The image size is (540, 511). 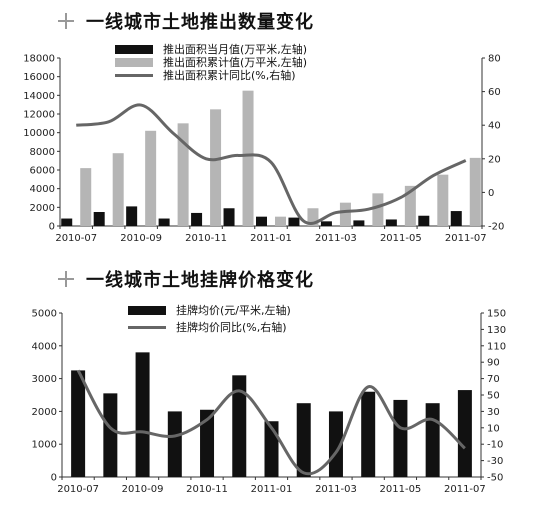 What do you see at coordinates (494, 126) in the screenshot?
I see `right-y-tick-label: 40` at bounding box center [494, 126].